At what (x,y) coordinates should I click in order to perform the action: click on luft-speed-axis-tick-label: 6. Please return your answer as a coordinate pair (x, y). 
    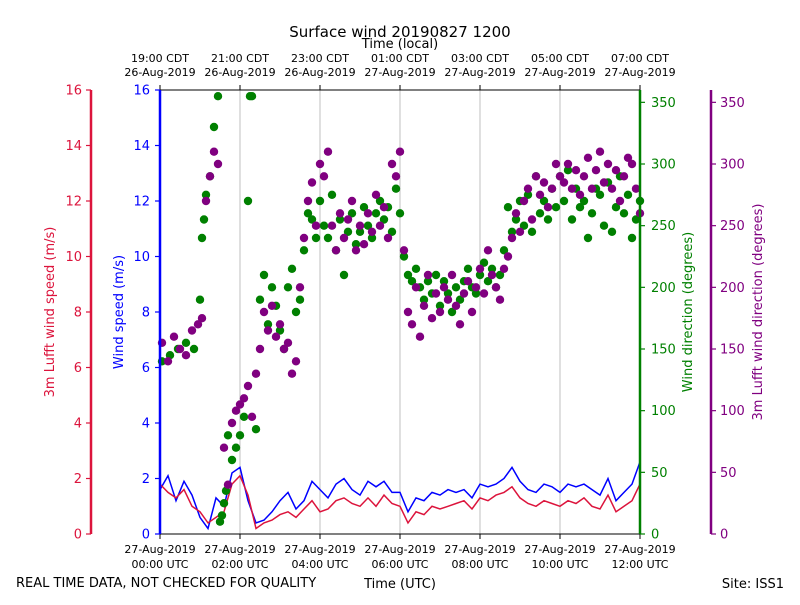
    Looking at the image, I should click on (78, 368).